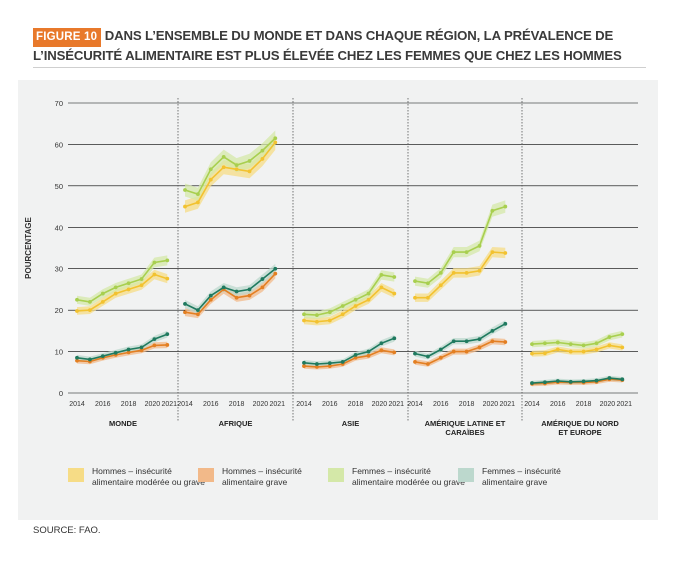  What do you see at coordinates (349, 304) in the screenshot?
I see `series-line-hommes-moderee` at bounding box center [349, 304].